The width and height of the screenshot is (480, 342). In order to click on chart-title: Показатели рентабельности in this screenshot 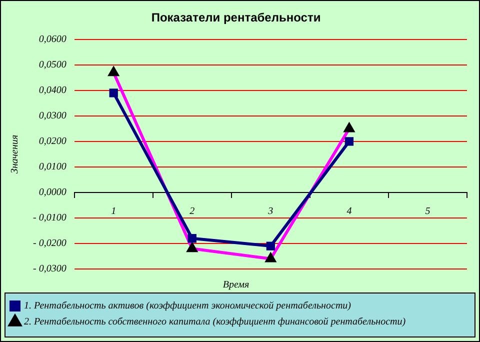, I will do `click(236, 17)`.